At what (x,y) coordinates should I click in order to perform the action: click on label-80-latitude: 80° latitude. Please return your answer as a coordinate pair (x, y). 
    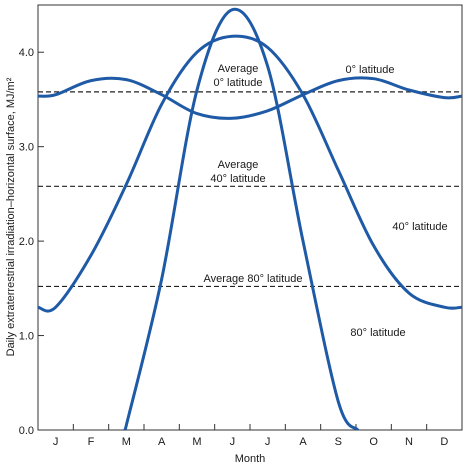
    Looking at the image, I should click on (377, 333).